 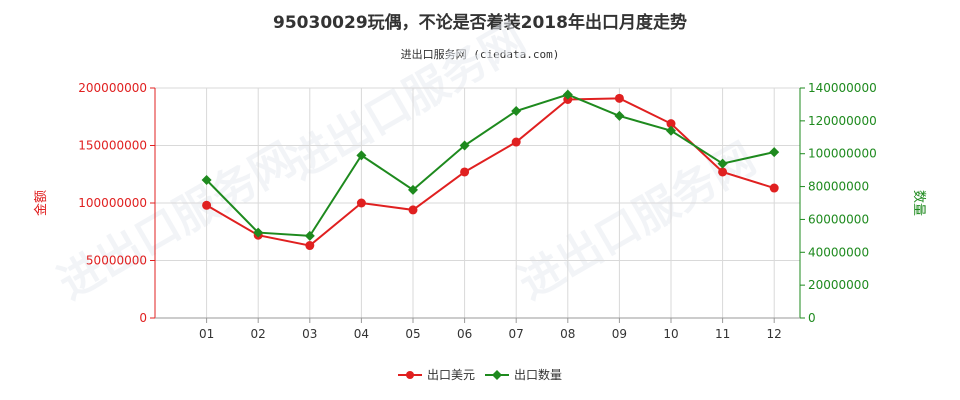 I want to click on right-axis-tick-label: 0, so click(x=812, y=318).